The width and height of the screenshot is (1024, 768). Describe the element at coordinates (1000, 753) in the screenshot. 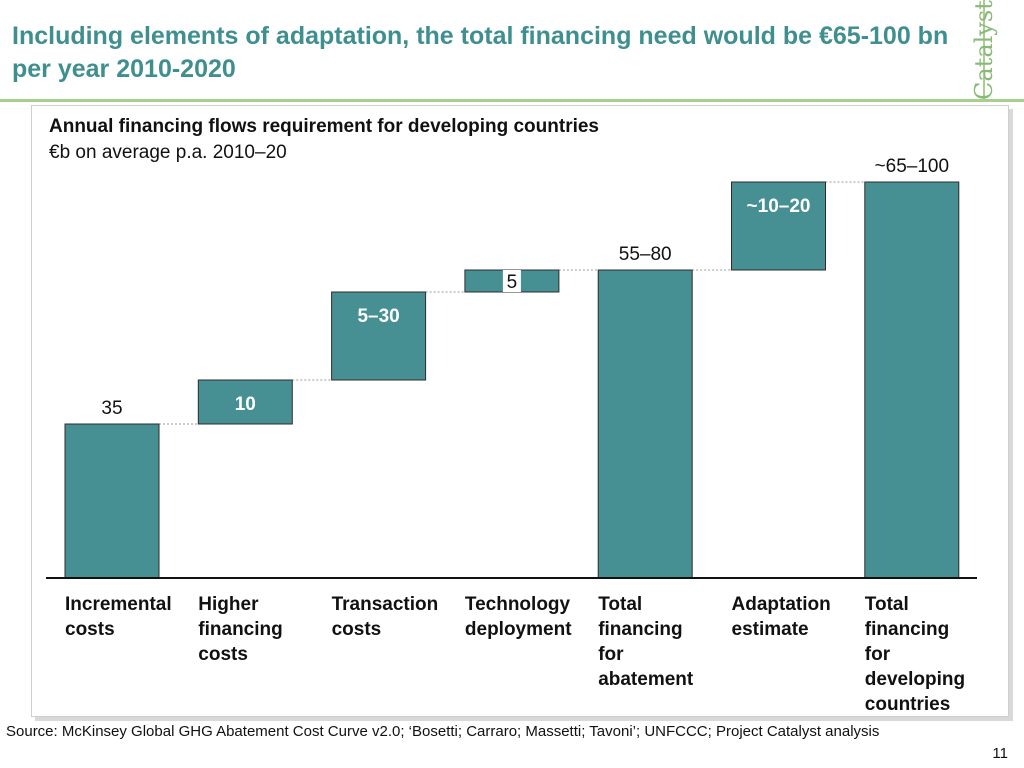

I see `page-number: 11` at that location.